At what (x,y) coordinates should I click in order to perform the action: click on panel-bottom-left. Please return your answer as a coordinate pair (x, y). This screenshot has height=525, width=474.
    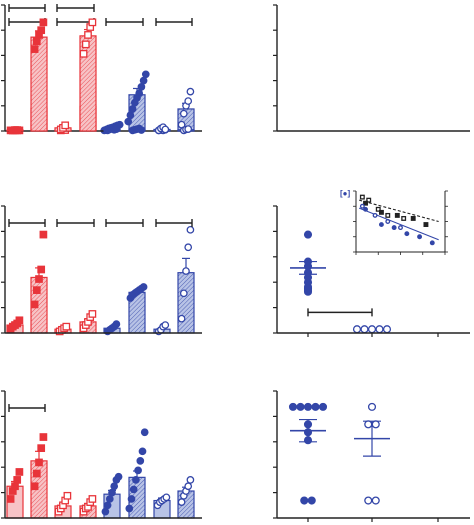
    Looking at the image, I should click on (101, 454).